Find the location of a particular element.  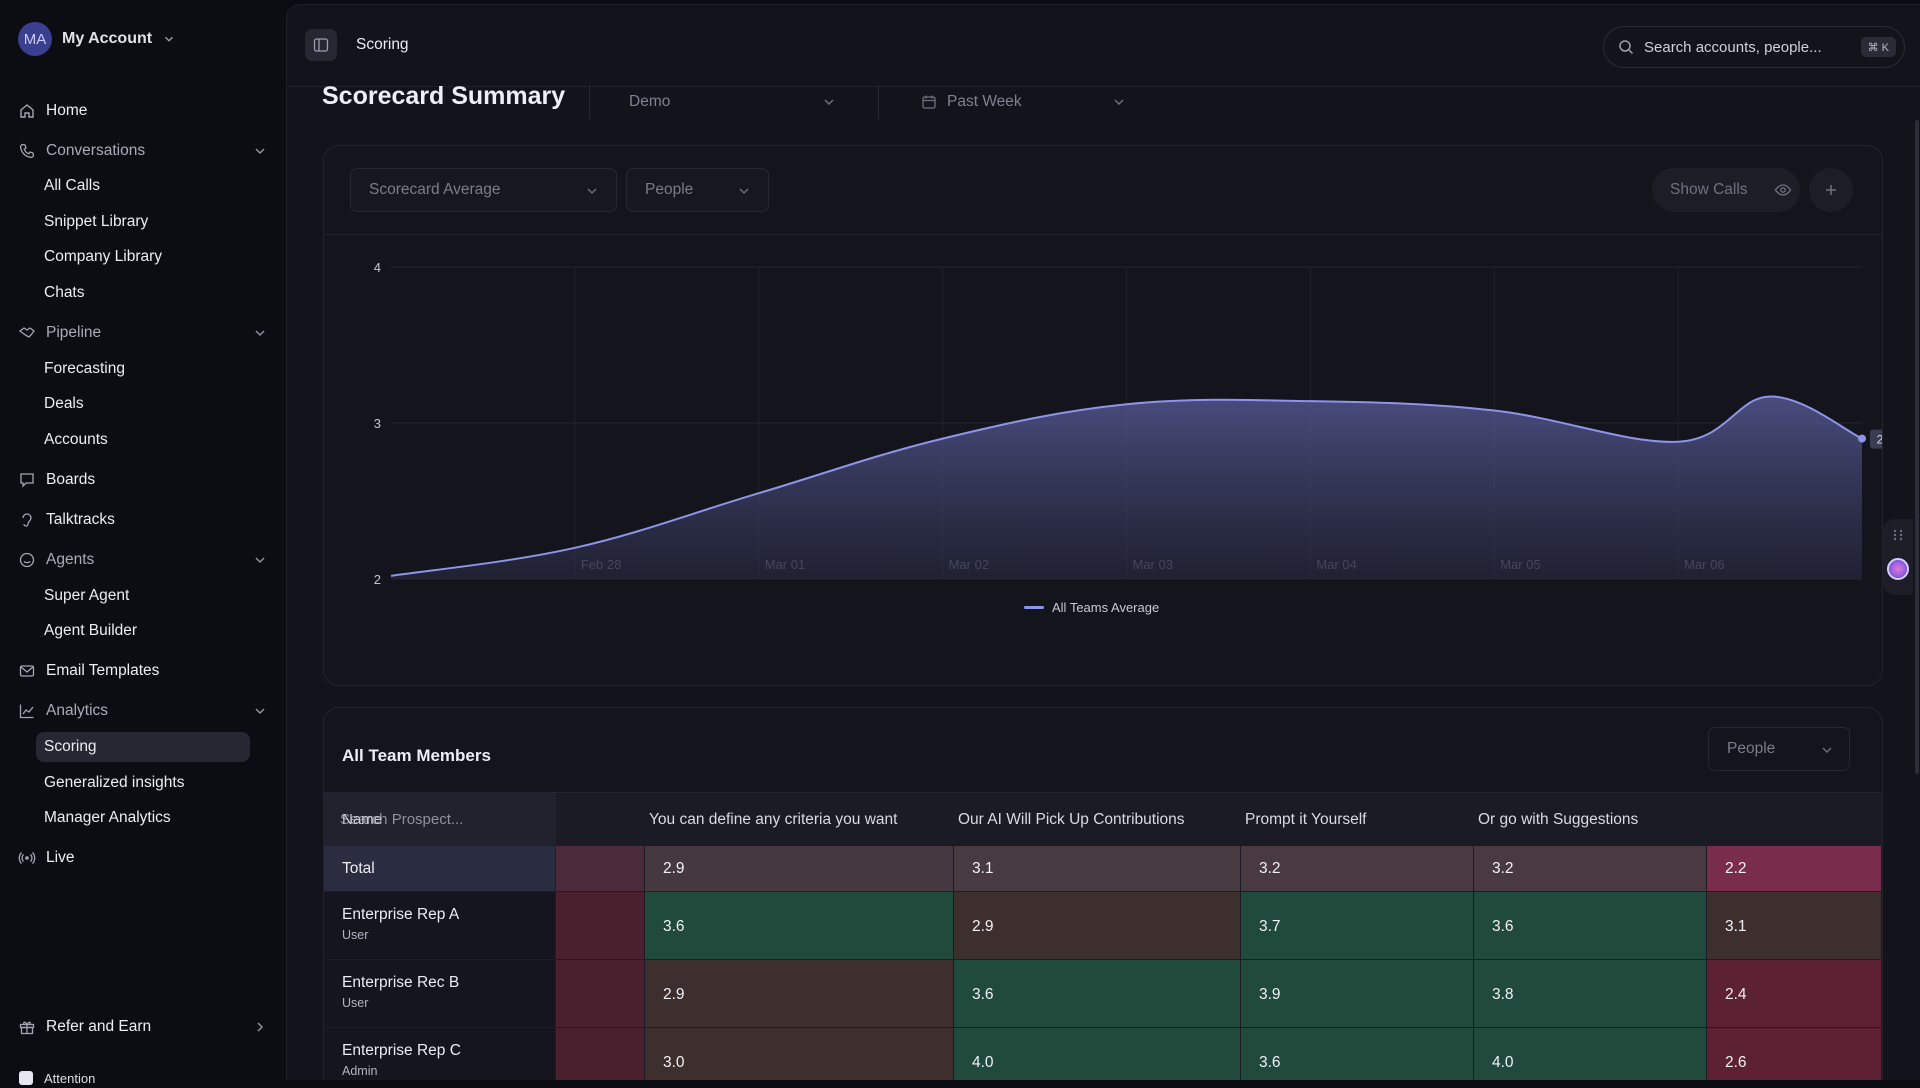

sidebar-item-attention: Attention is located at coordinates (56, 1078).